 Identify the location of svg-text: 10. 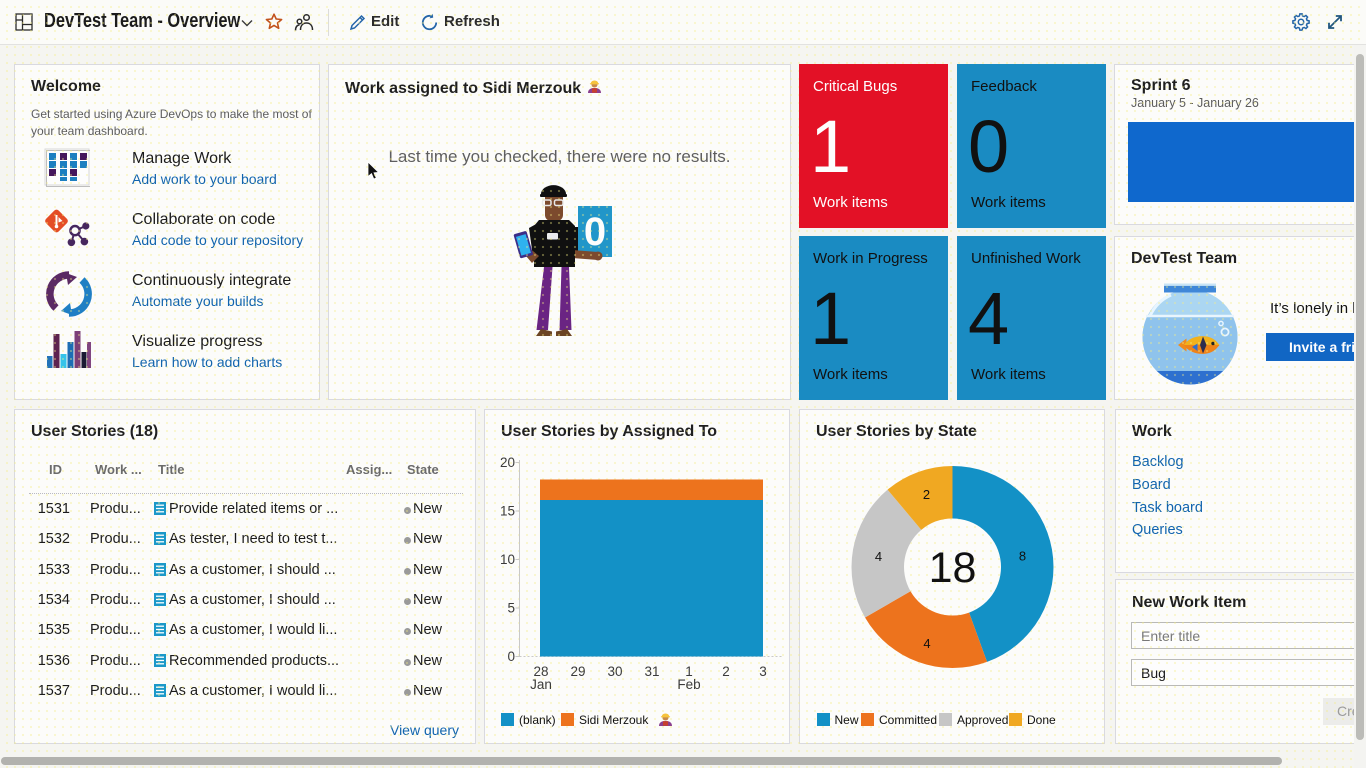
(507, 559).